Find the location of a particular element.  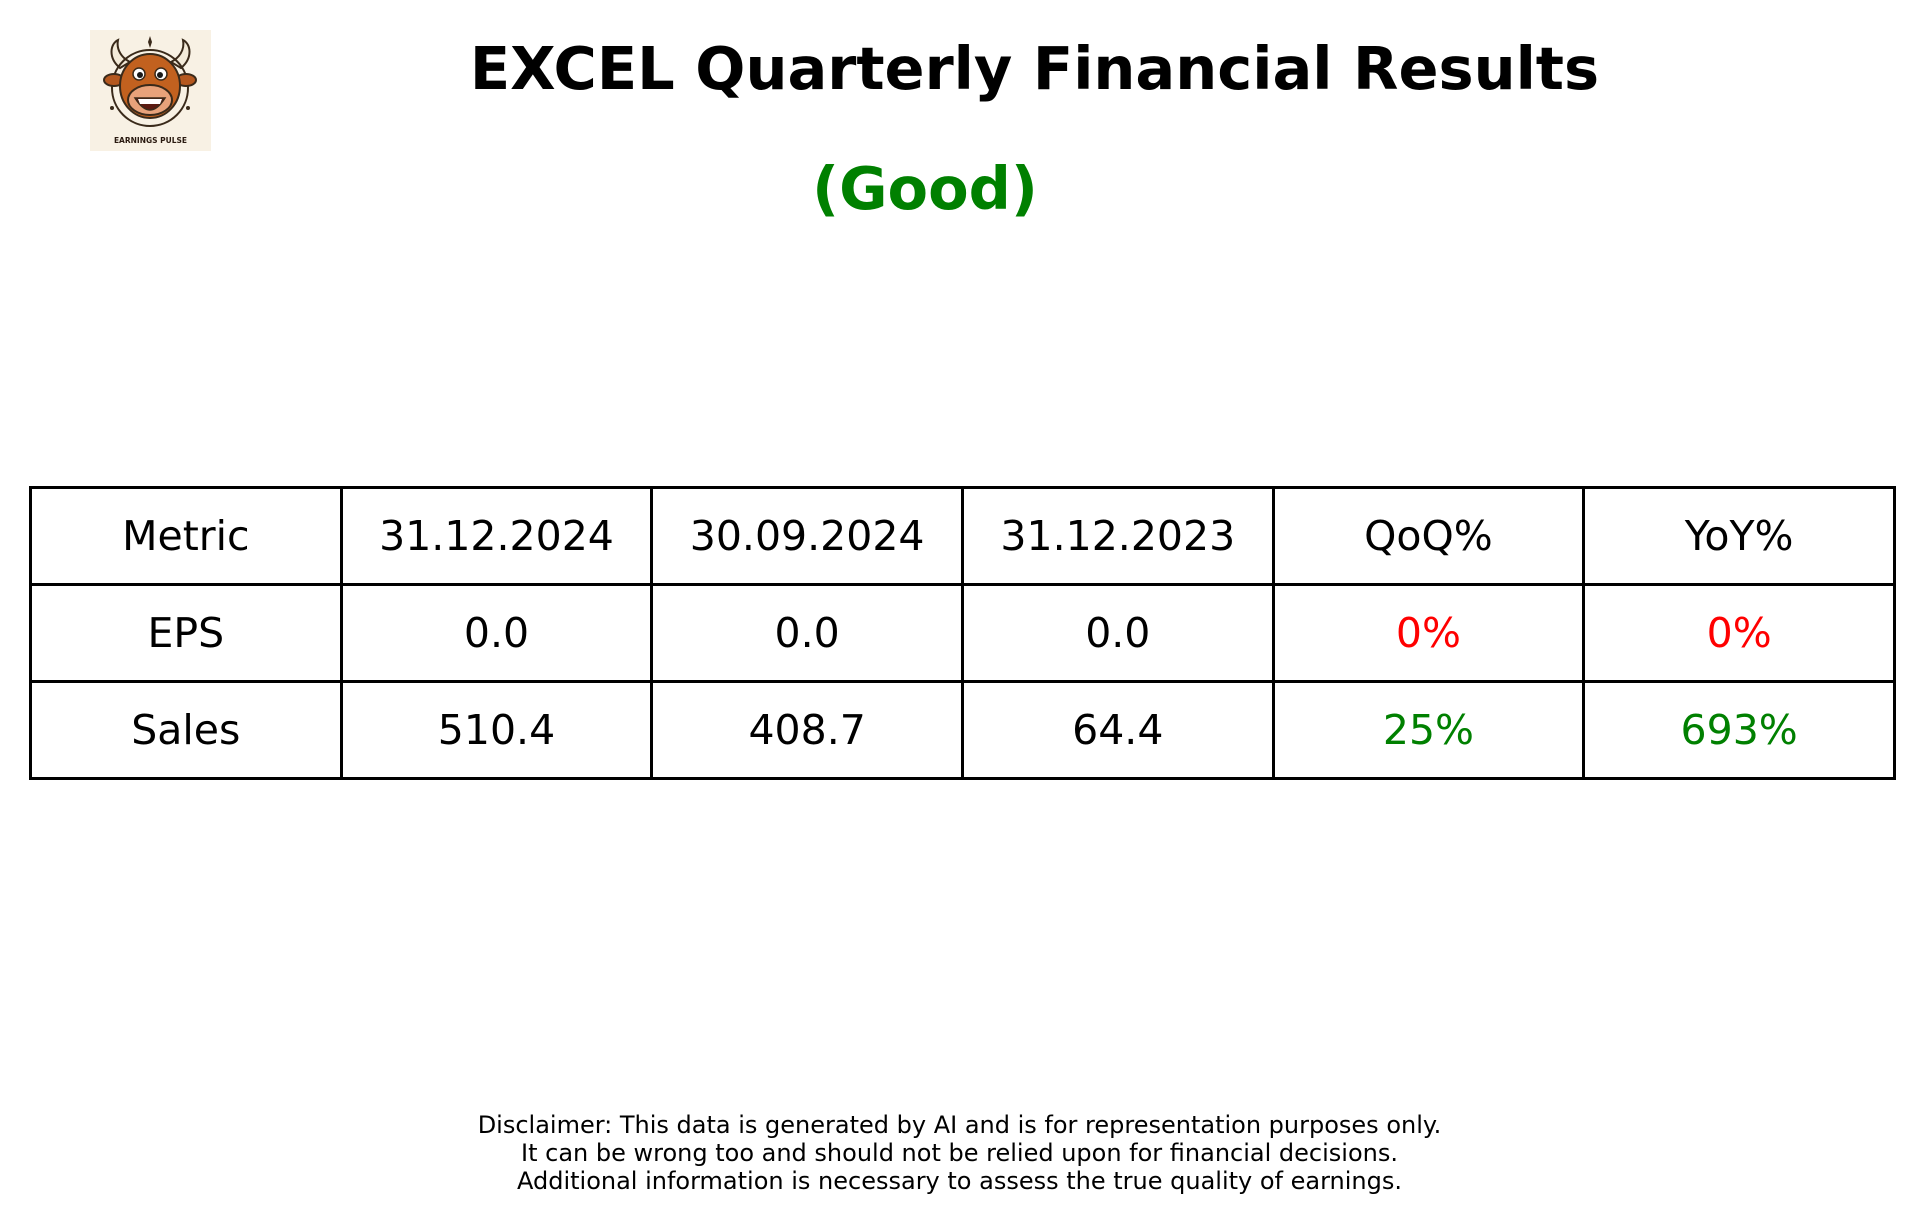

header-cell-metric: Metric is located at coordinates (186, 536).